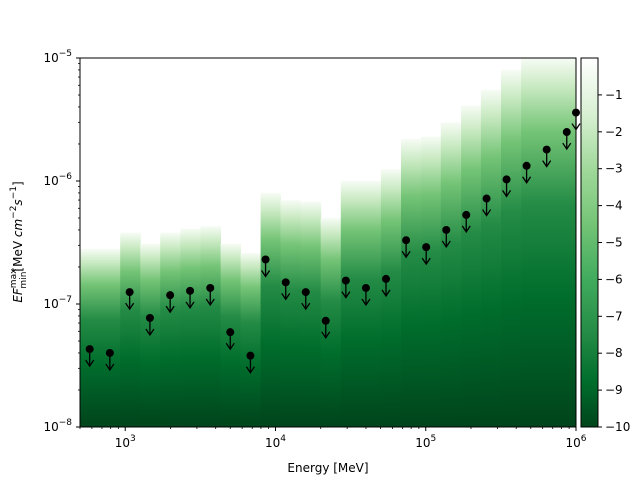 This screenshot has width=640, height=480. What do you see at coordinates (575, 442) in the screenshot?
I see `x-tick-label: 10⁶` at bounding box center [575, 442].